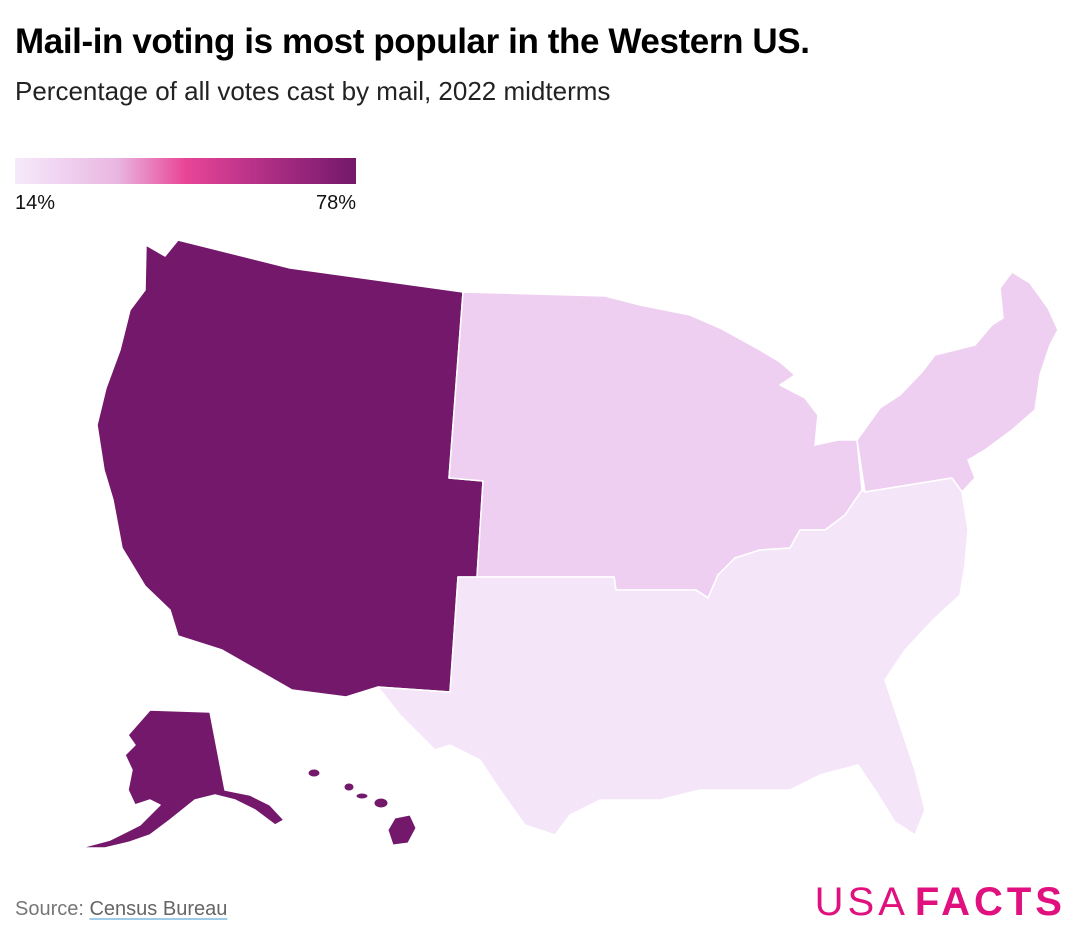  Describe the element at coordinates (335, 203) in the screenshot. I see `legend-max-label: 78%` at that location.